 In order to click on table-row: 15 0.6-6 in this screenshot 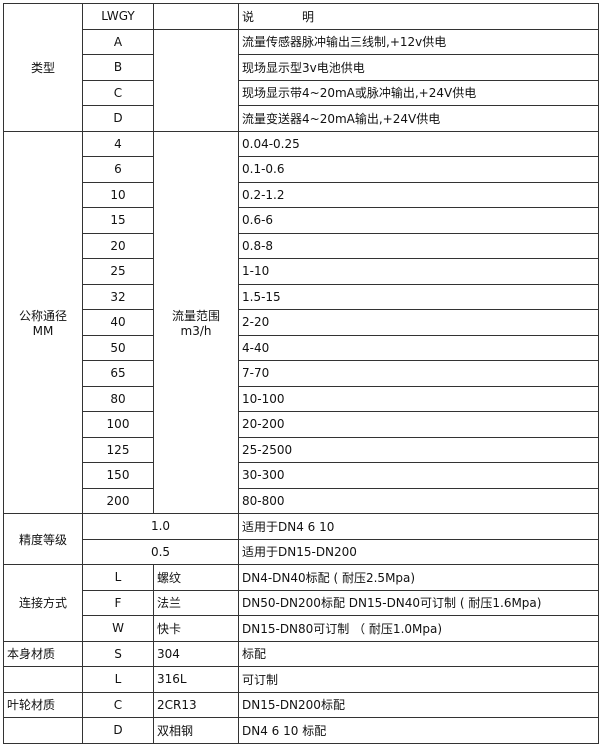, I will do `click(301, 220)`.